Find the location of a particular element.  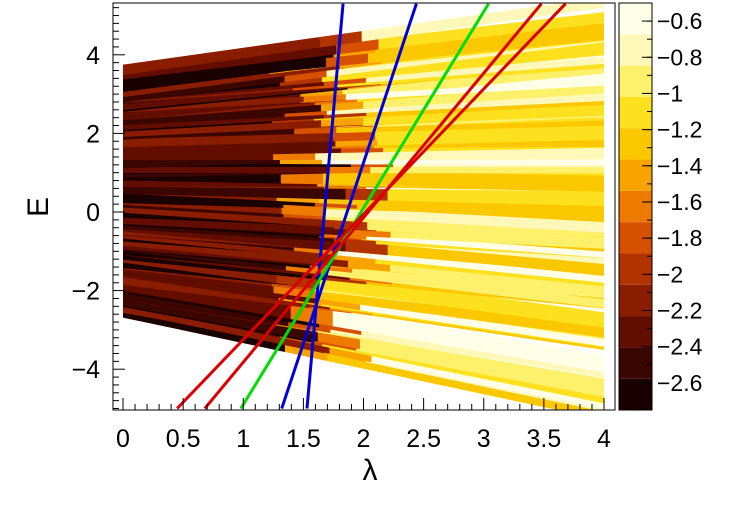

y-tick-label: 4 is located at coordinates (93, 56).